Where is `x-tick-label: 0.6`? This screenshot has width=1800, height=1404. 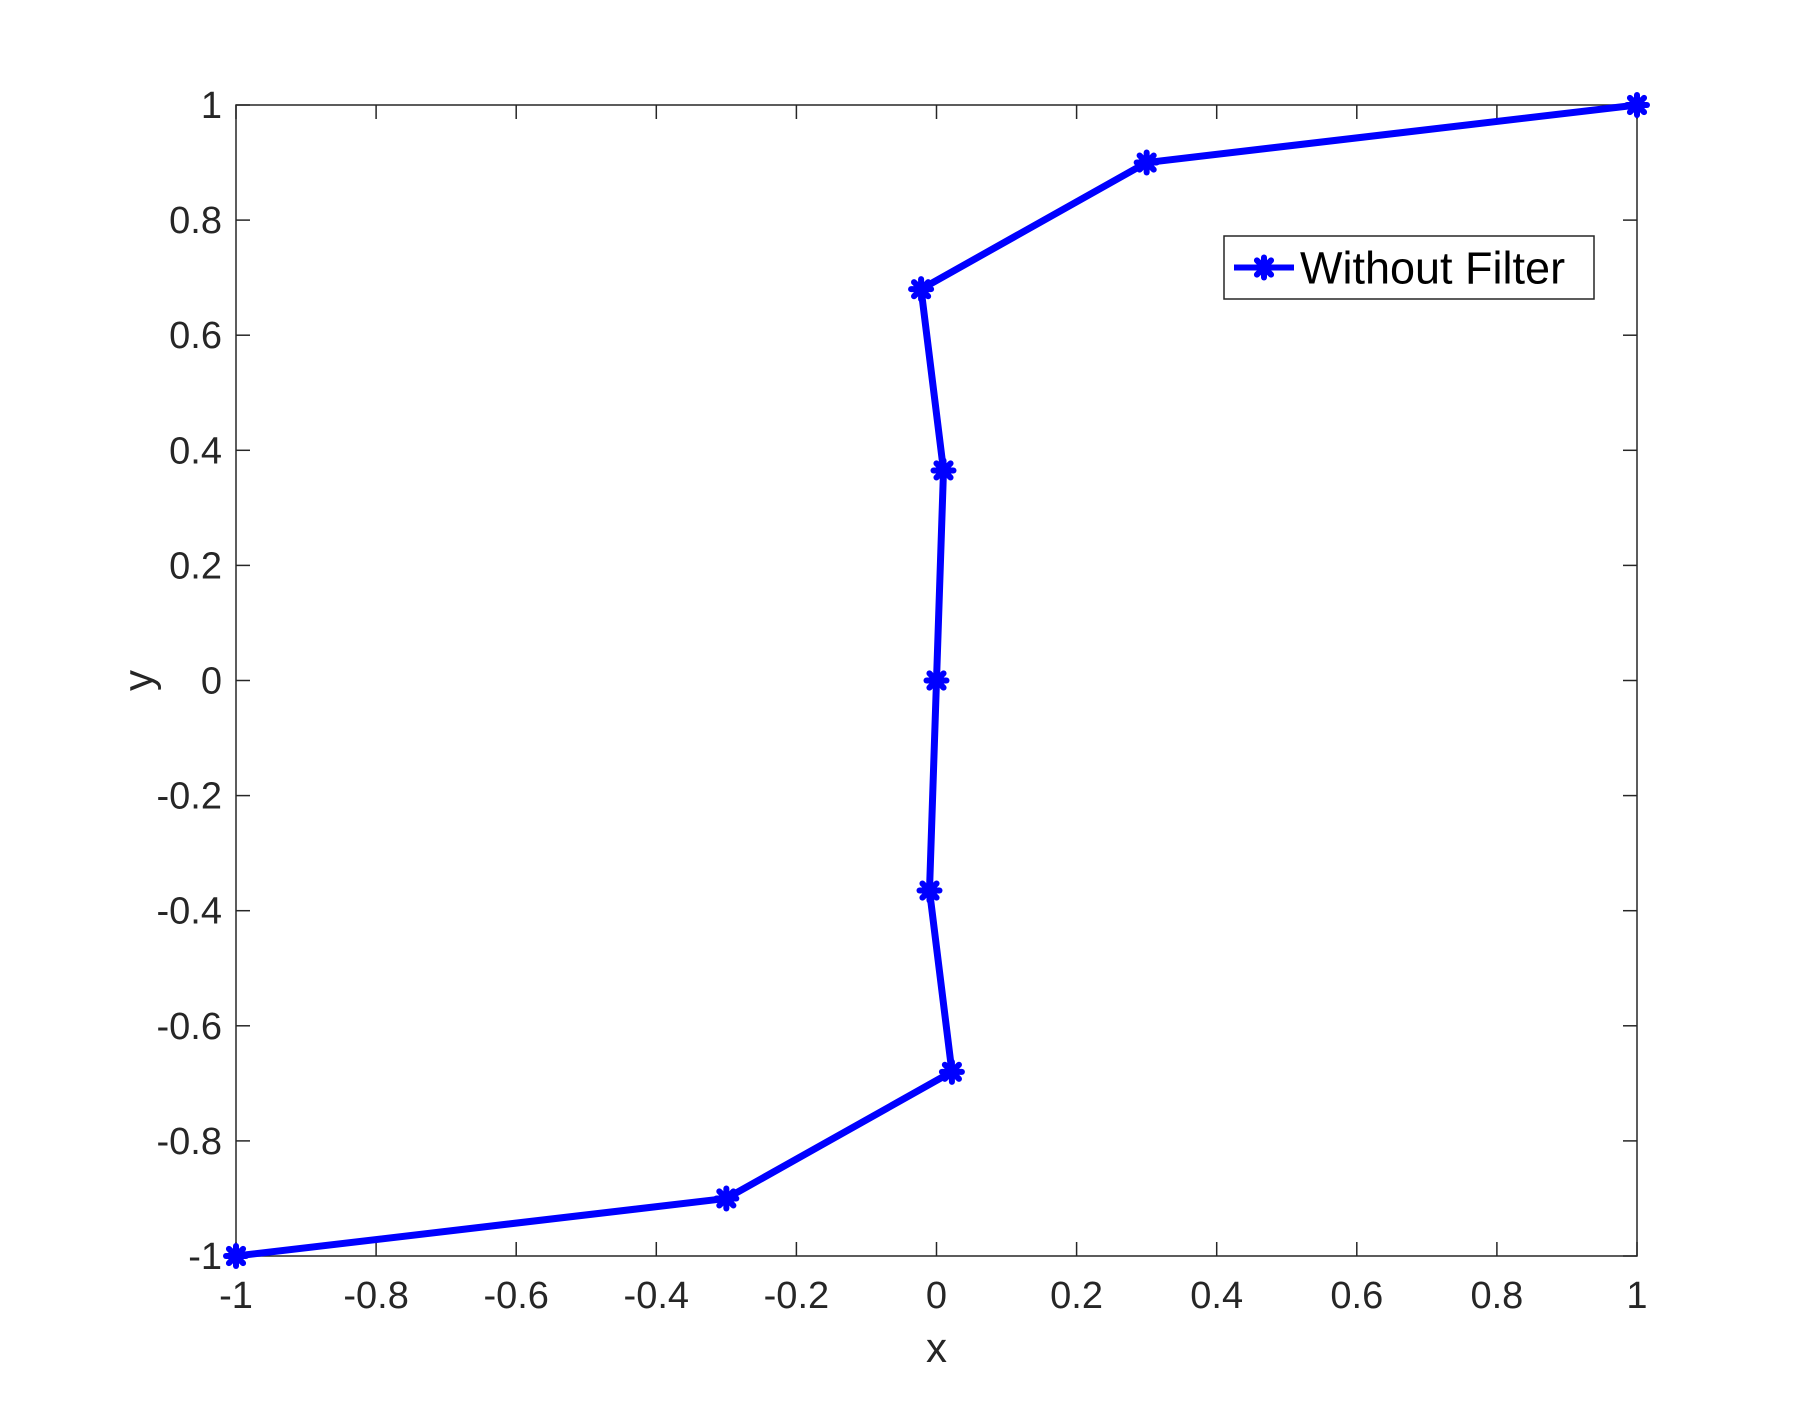 x-tick-label: 0.6 is located at coordinates (1356, 1296).